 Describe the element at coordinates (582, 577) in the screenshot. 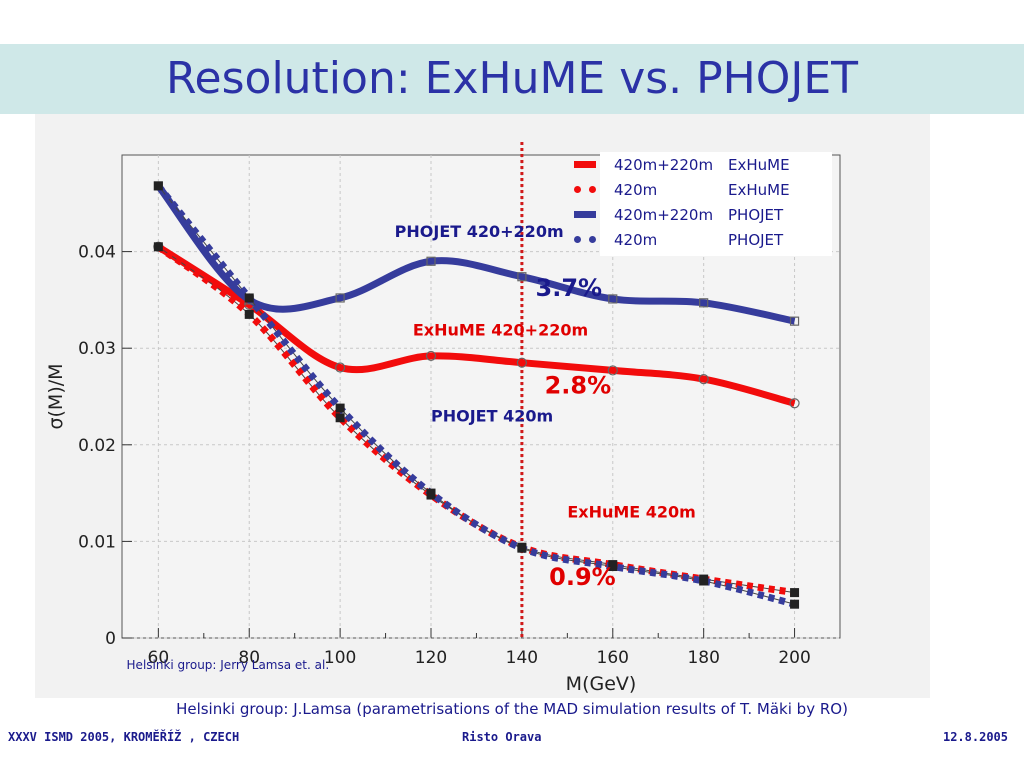

I see `chart-annotation: 0.9%` at that location.